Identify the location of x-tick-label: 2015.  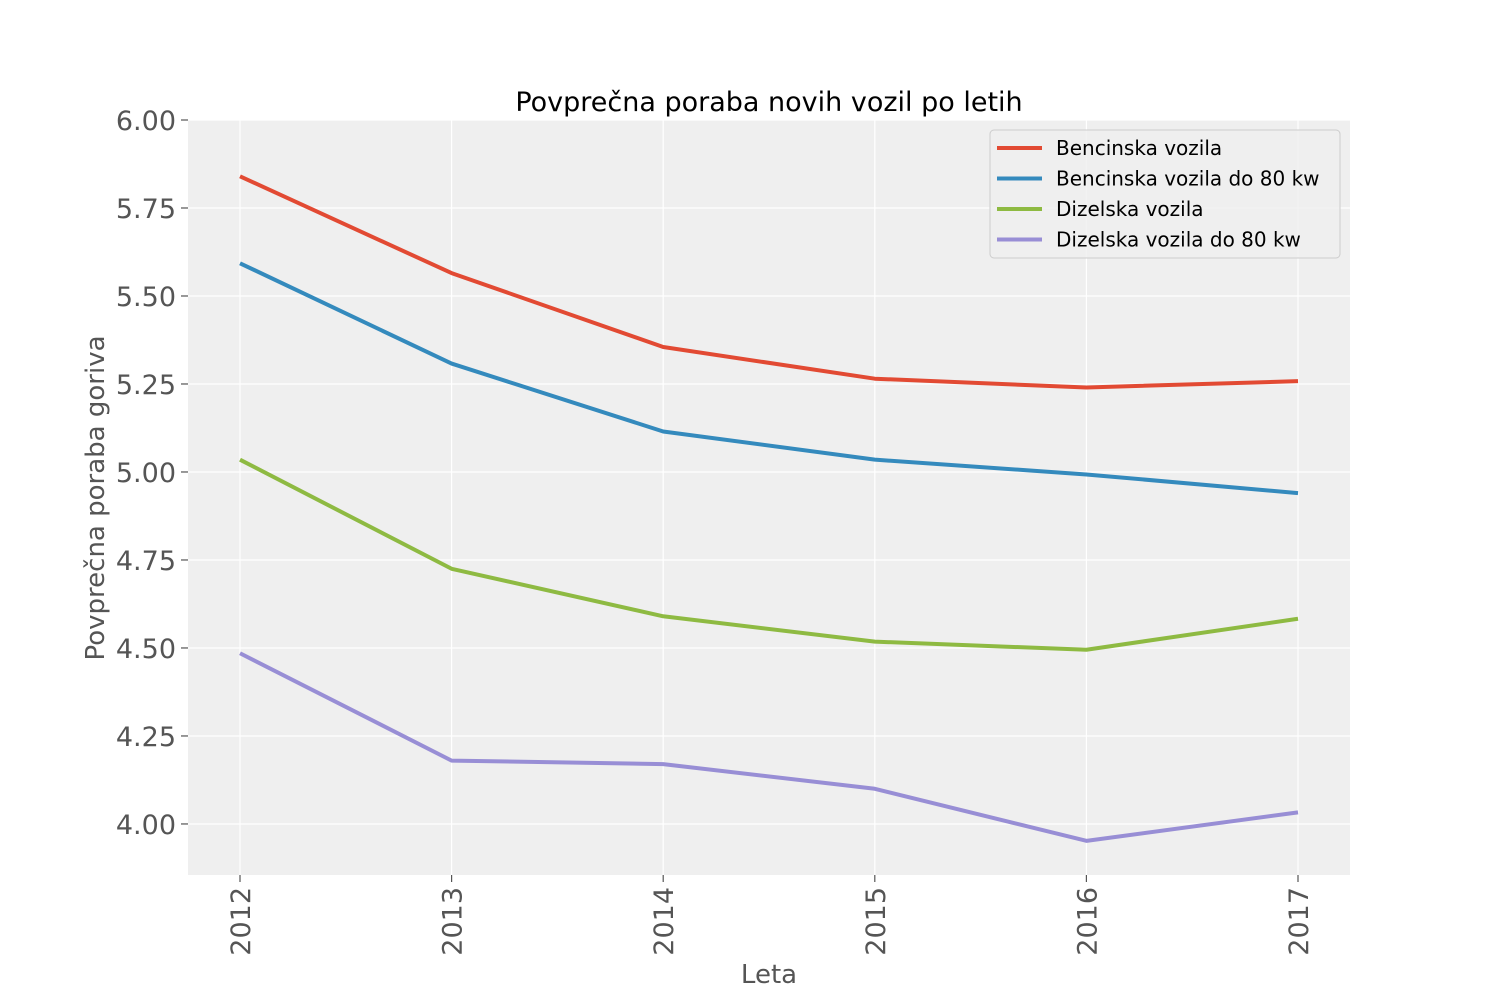
(876, 921).